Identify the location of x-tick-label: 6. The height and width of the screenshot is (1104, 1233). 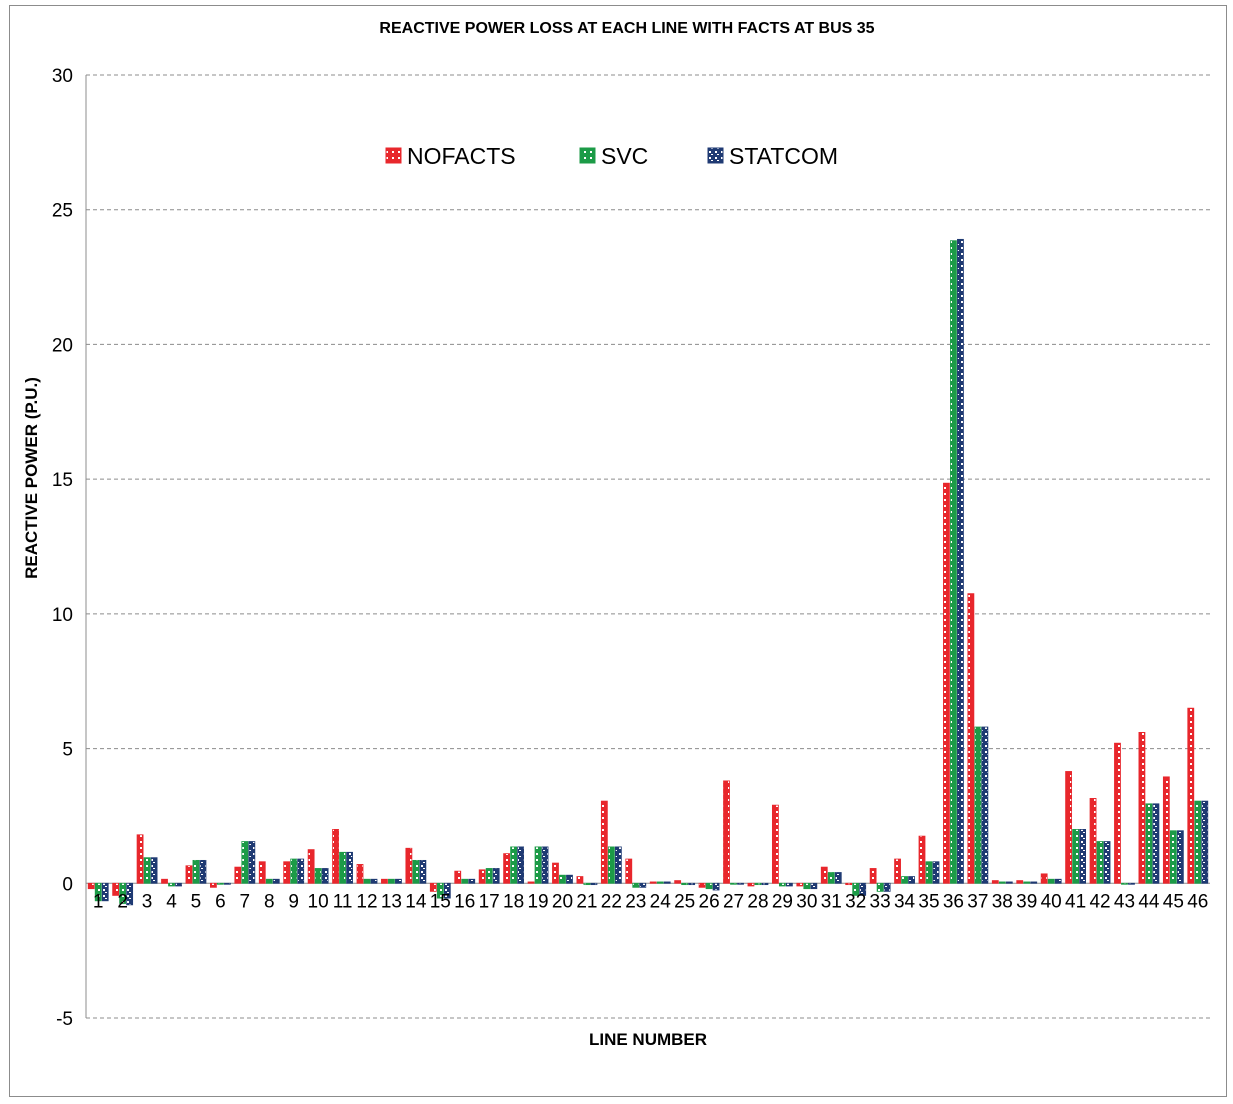
(220, 901).